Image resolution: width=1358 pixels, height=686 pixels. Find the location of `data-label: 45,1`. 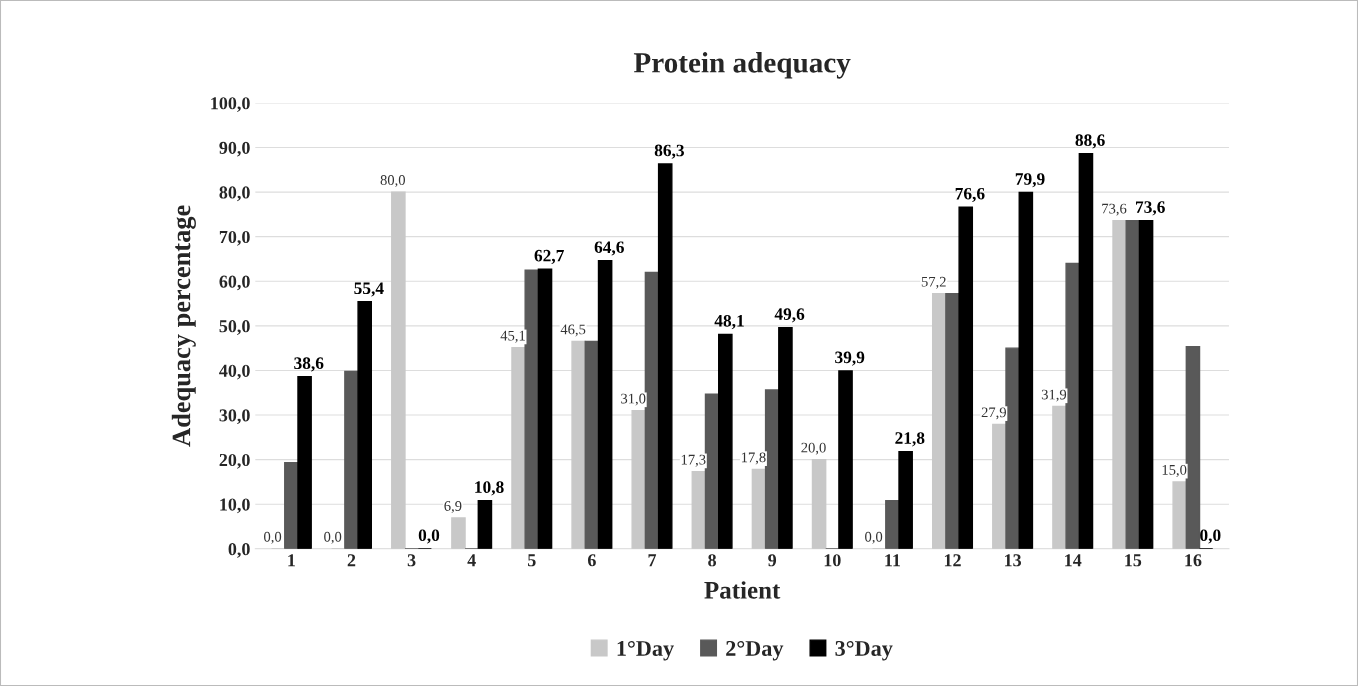

data-label: 45,1 is located at coordinates (512, 336).